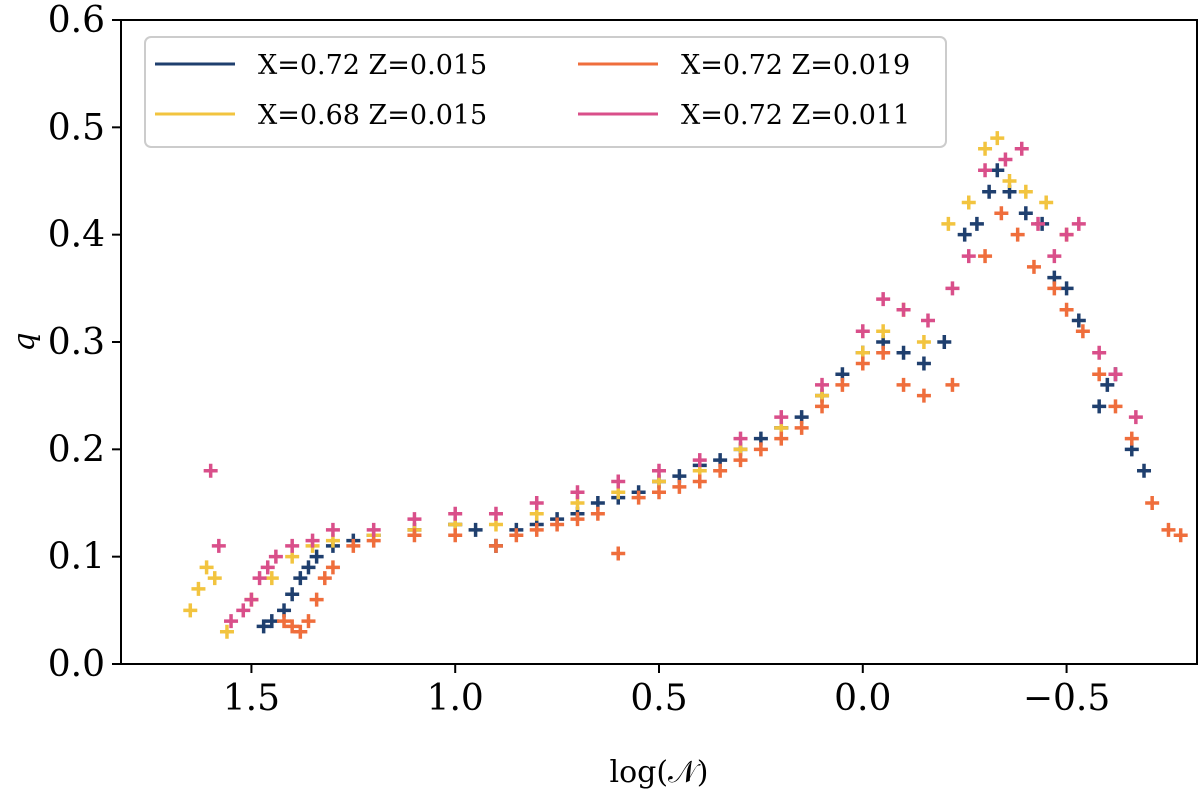 This screenshot has height=791, width=1200. I want to click on y-tick-label: 0.0, so click(76, 664).